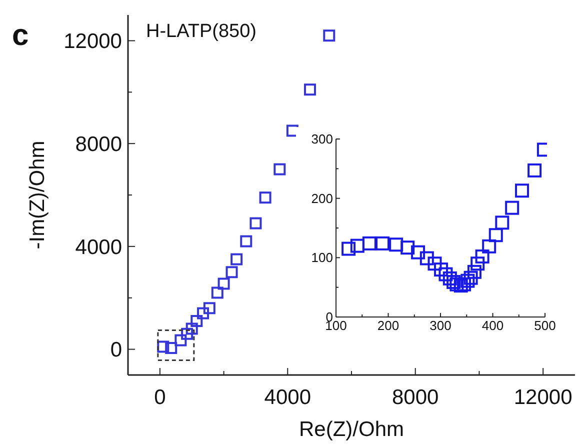 The image size is (584, 448). What do you see at coordinates (351, 429) in the screenshot?
I see `x-axis-title: Re(Z)/Ohm` at bounding box center [351, 429].